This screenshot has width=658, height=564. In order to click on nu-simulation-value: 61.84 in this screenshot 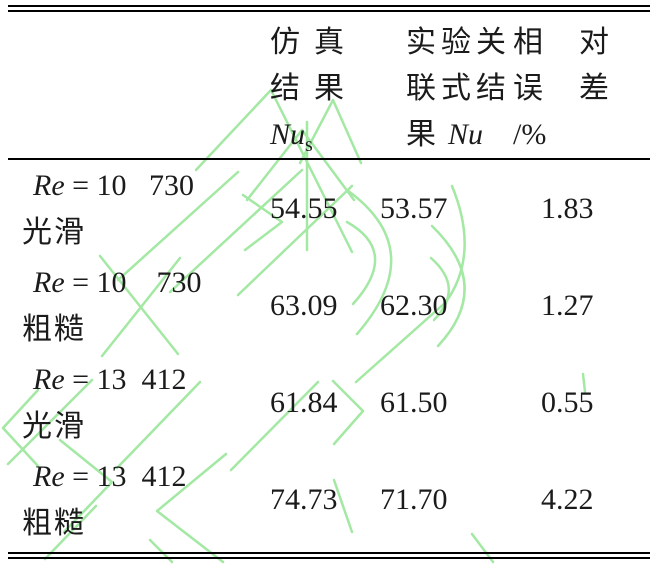, I will do `click(304, 402)`.